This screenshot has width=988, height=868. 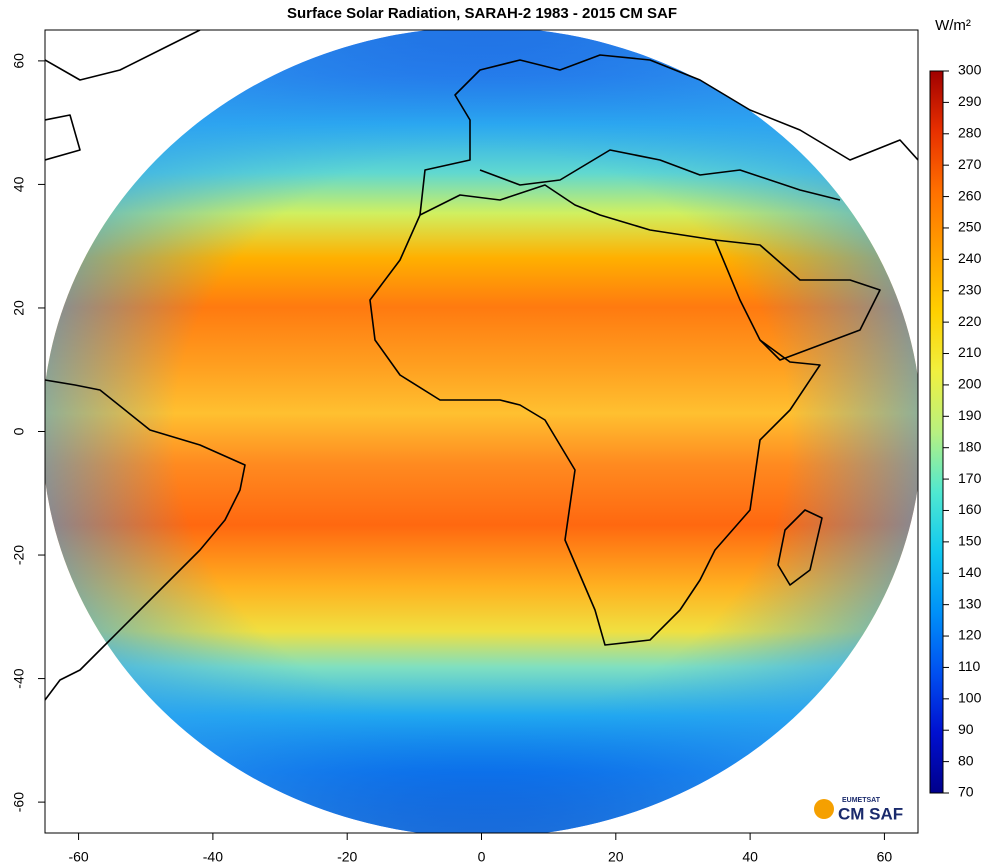 I want to click on colorbar-tick-label: 190, so click(x=970, y=415).